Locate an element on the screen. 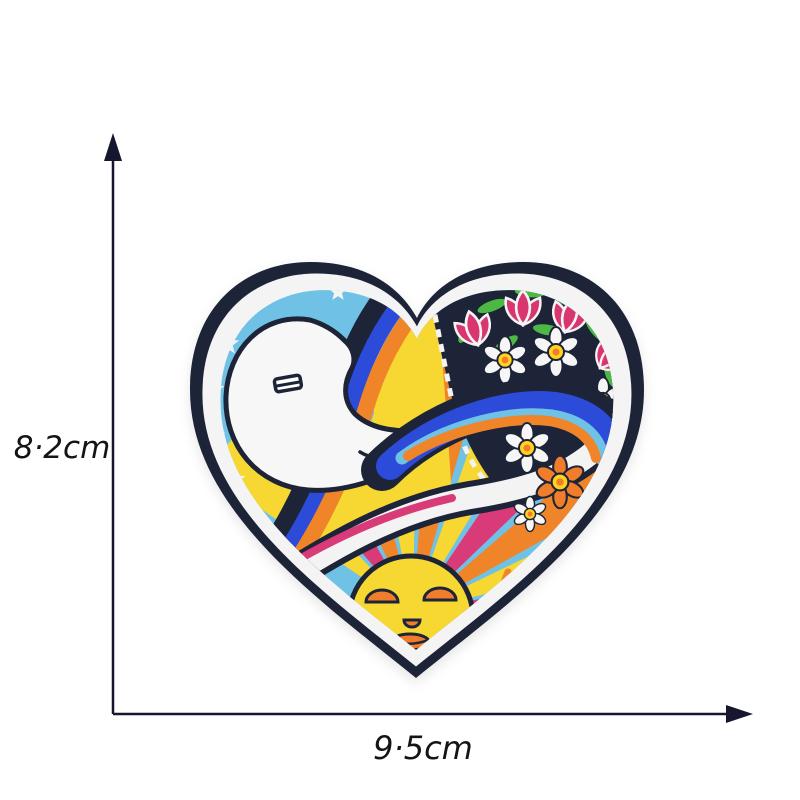  width-label: 9·5cm is located at coordinates (423, 748).